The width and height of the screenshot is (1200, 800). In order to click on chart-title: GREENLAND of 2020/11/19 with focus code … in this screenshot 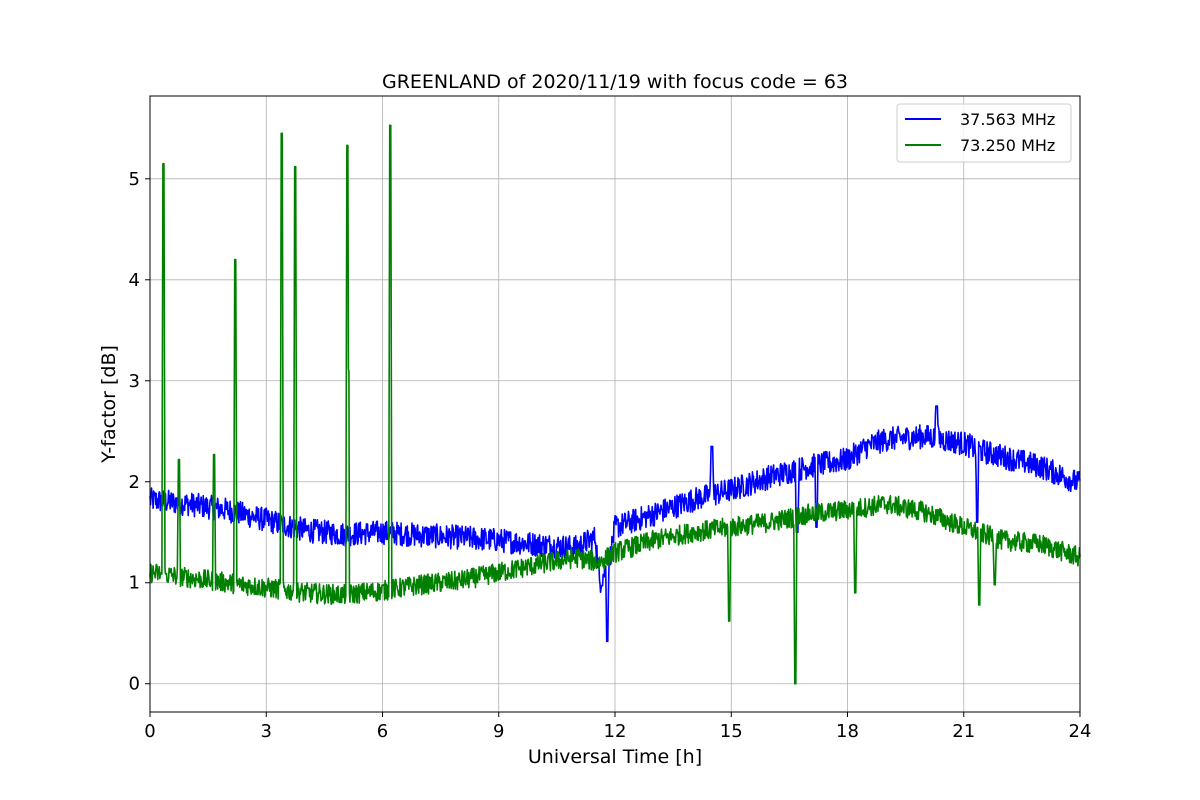, I will do `click(615, 82)`.